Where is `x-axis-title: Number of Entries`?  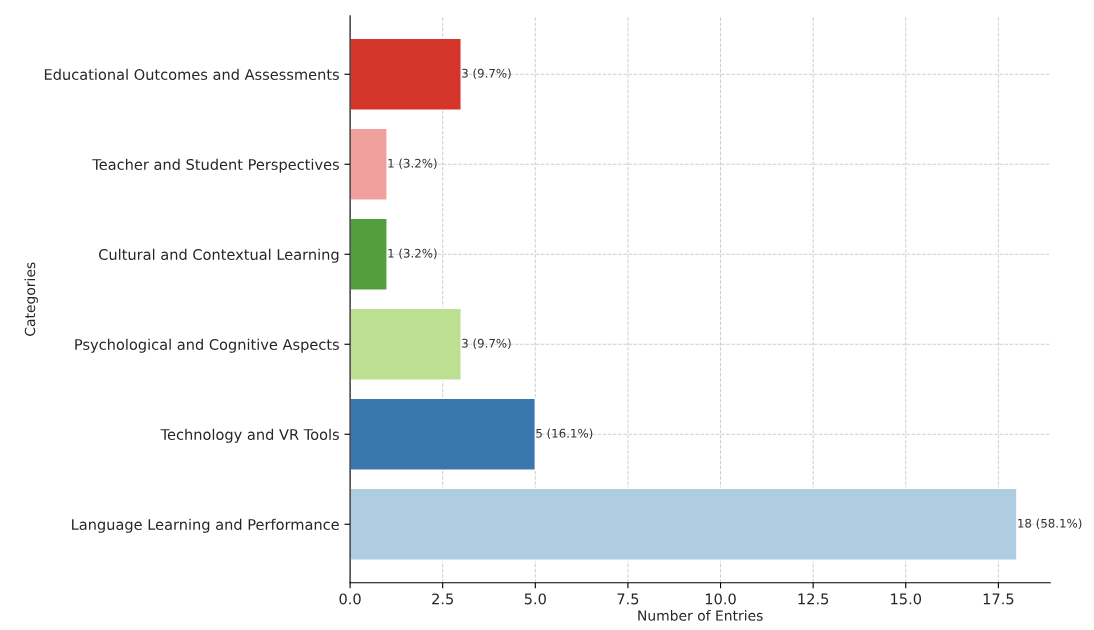 x-axis-title: Number of Entries is located at coordinates (700, 615).